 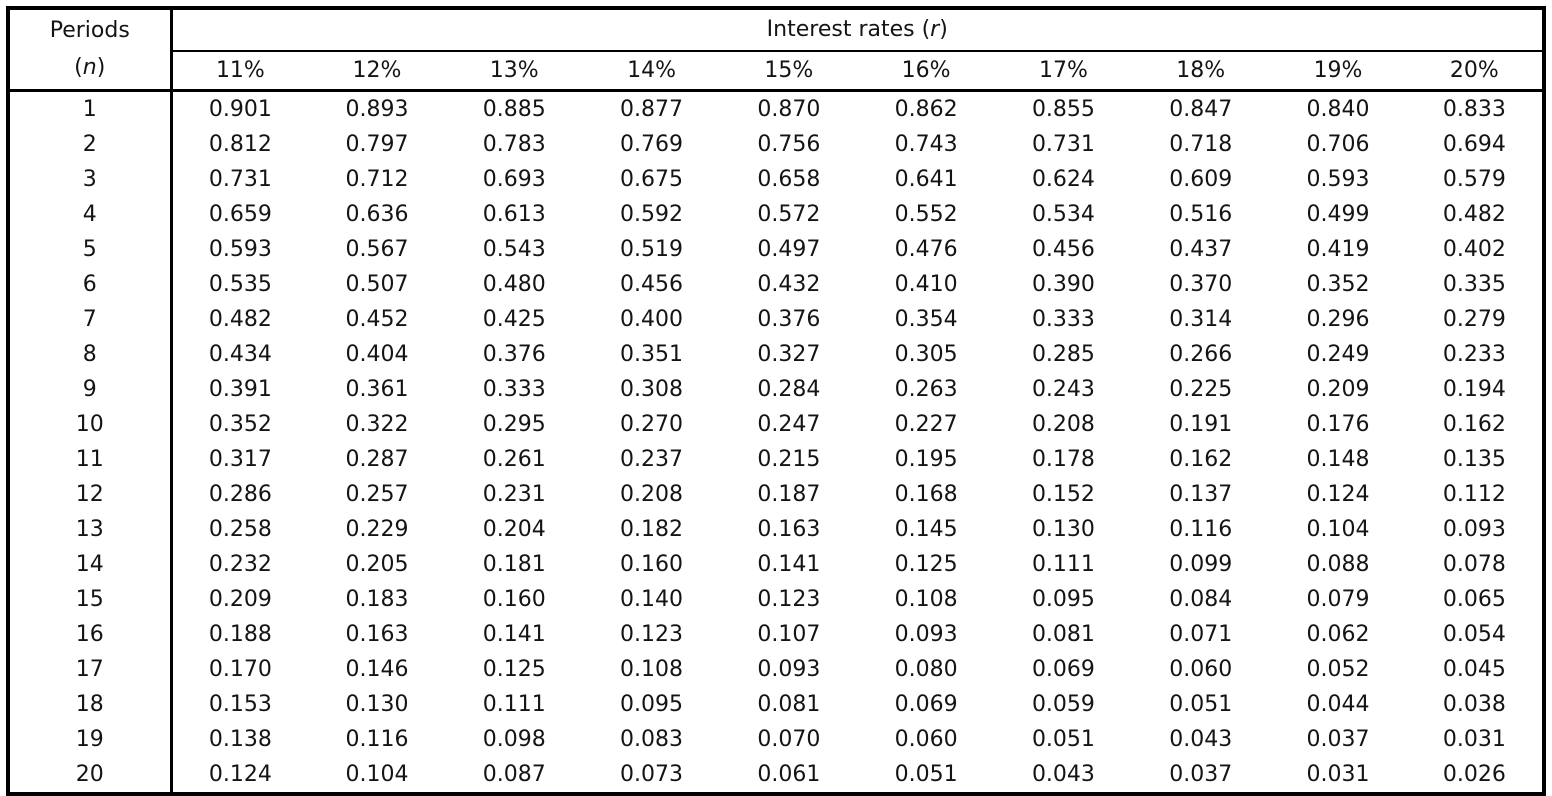 I want to click on value-cell: 0.743, so click(x=926, y=144).